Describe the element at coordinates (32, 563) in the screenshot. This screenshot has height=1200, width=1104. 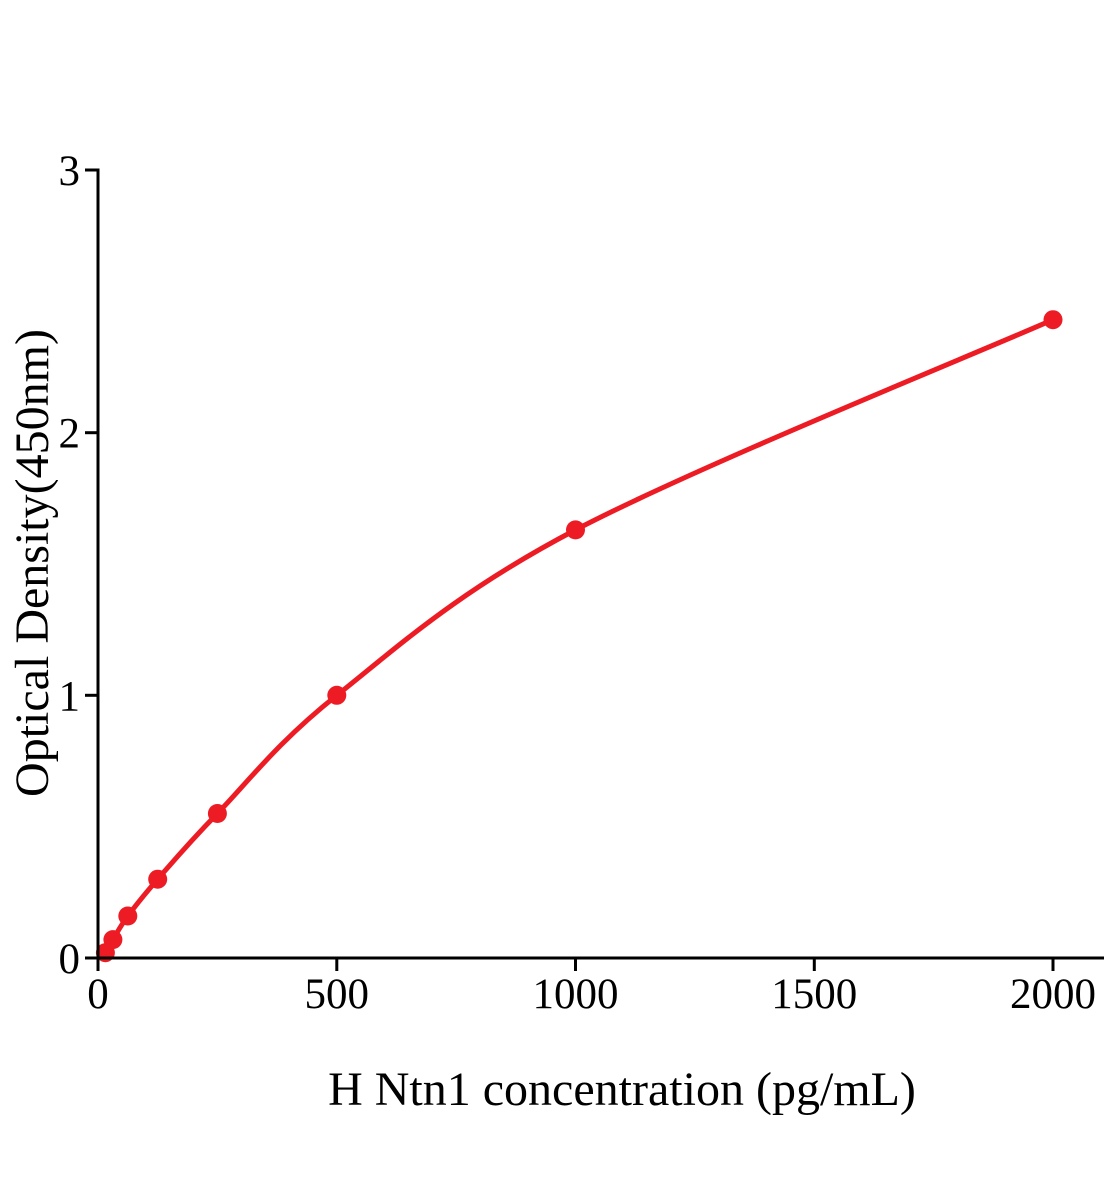
I see `y-axis-title: Optical Density(450nm)` at that location.